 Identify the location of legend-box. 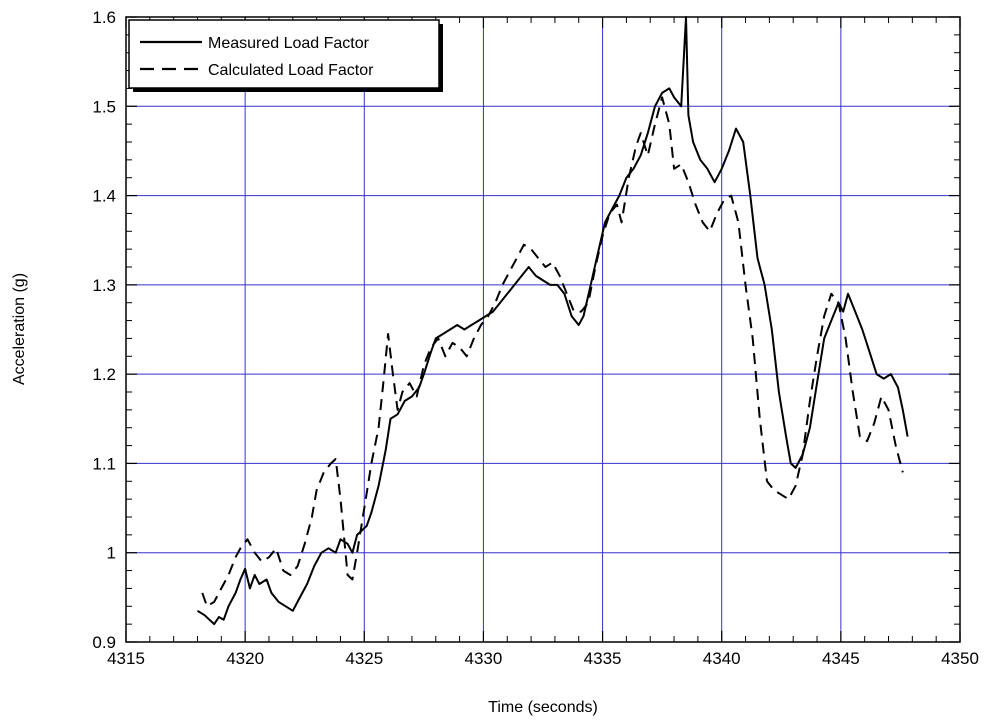
(284, 54).